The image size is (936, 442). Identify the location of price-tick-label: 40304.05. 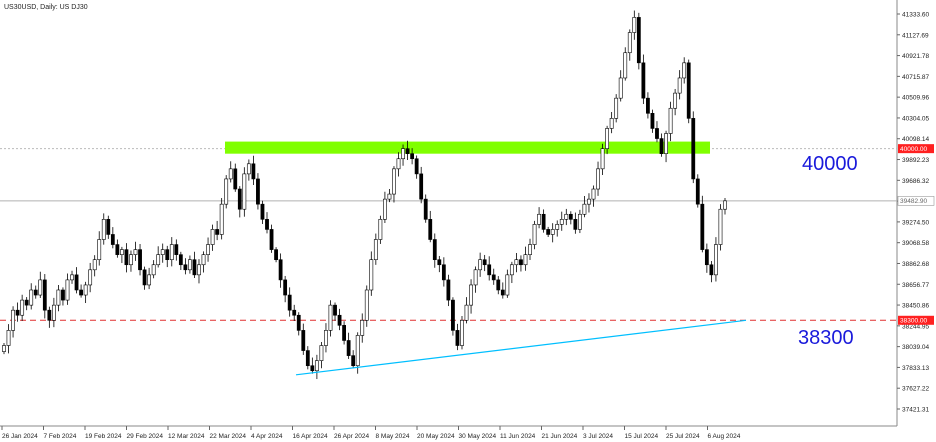
(915, 118).